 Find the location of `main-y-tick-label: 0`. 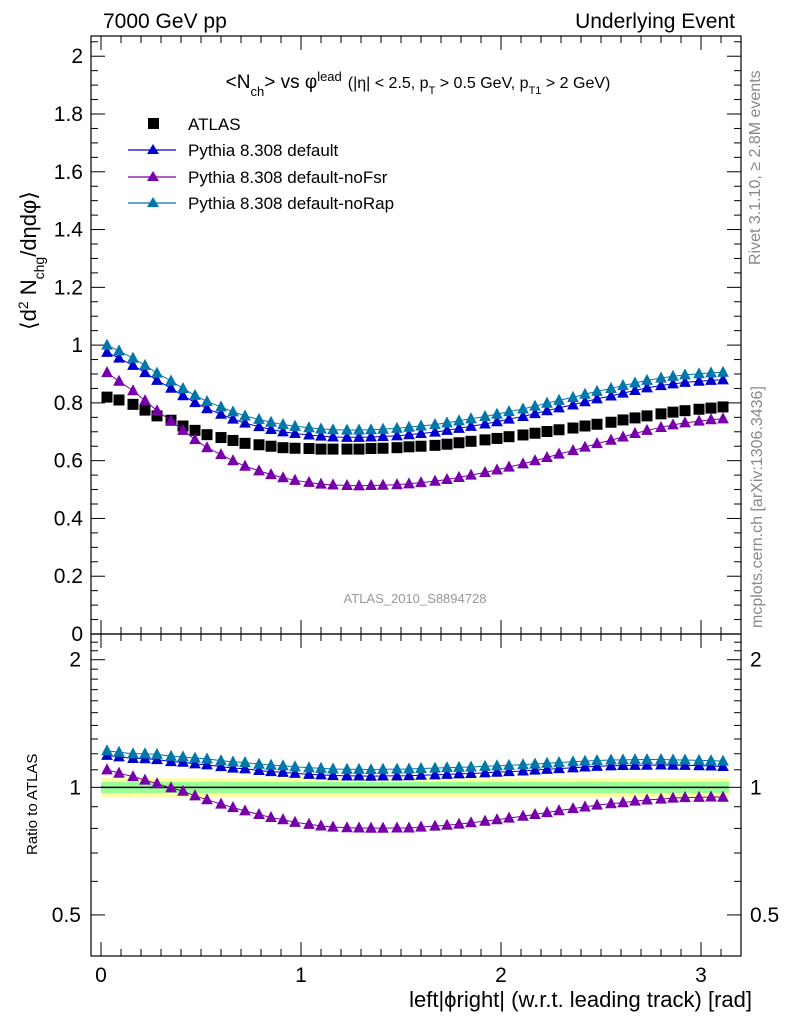

main-y-tick-label: 0 is located at coordinates (77, 634).